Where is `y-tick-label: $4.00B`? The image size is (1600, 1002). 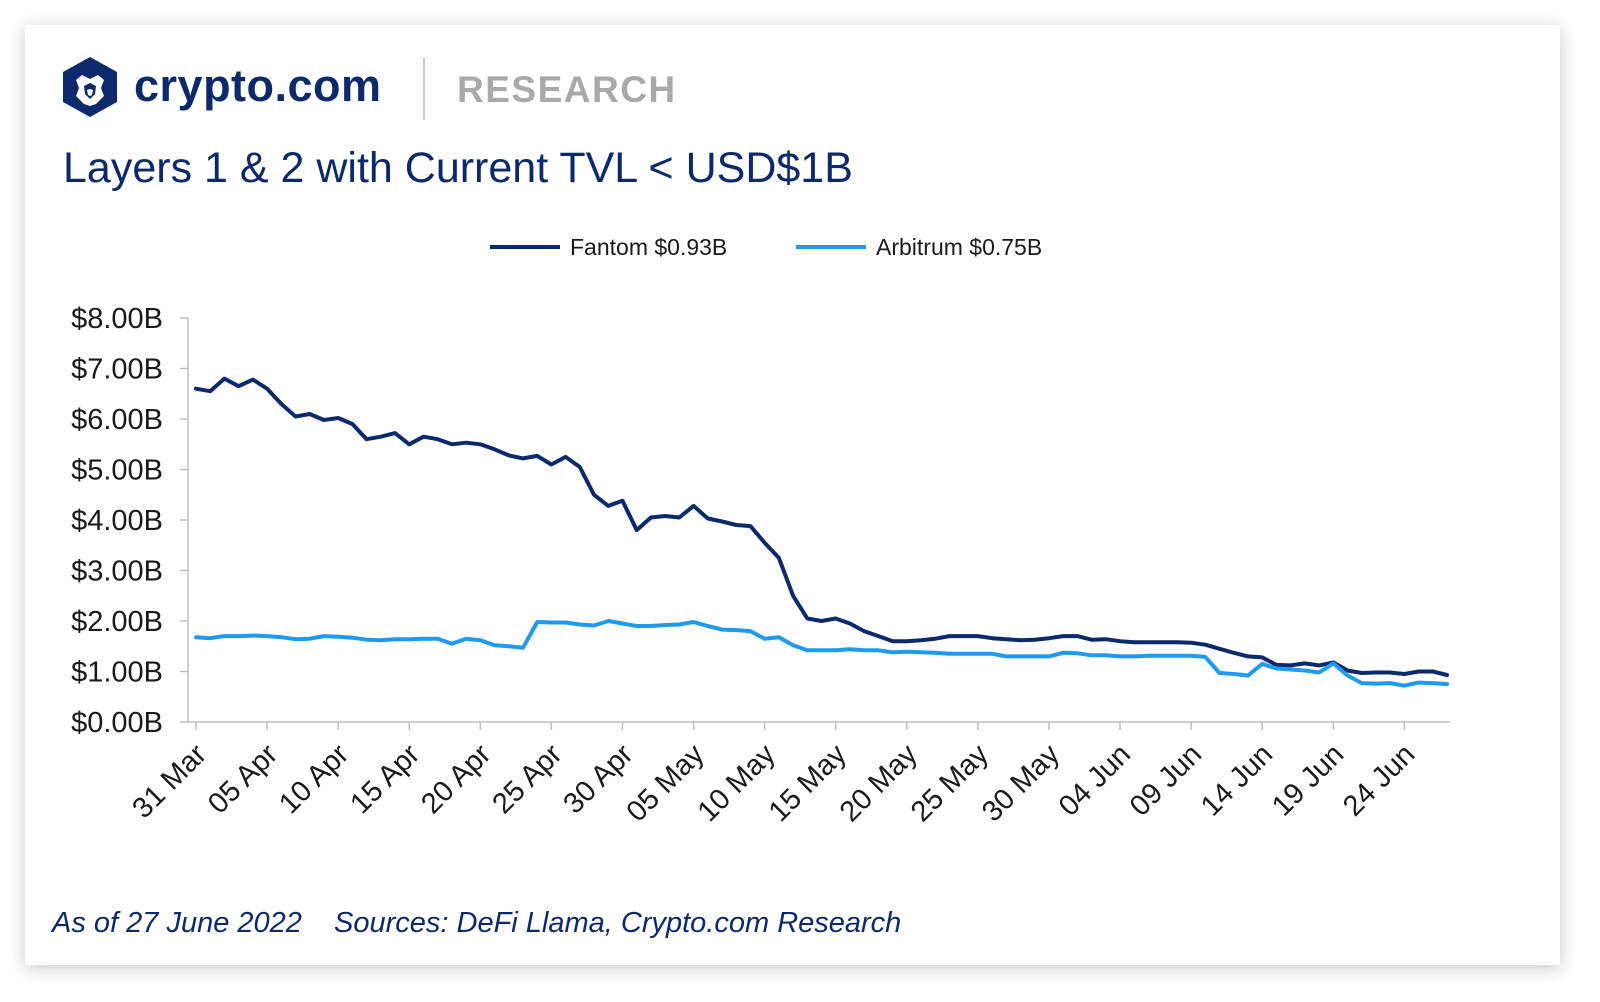 y-tick-label: $4.00B is located at coordinates (117, 521).